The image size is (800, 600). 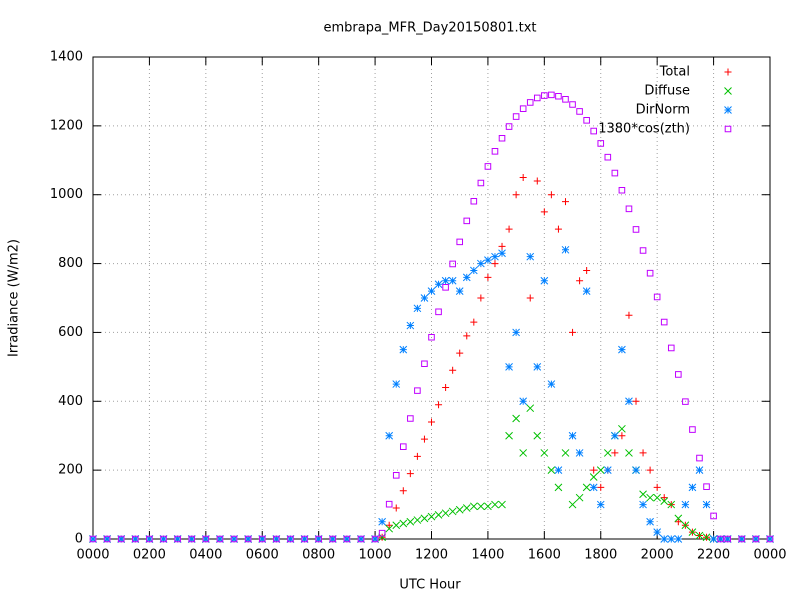 I want to click on x-tick-label: 0600, so click(x=262, y=555).